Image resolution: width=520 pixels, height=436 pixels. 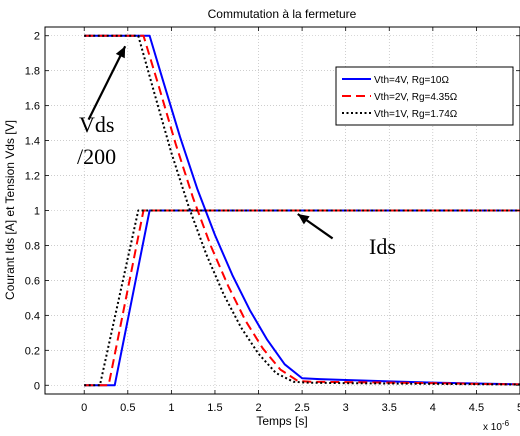 I want to click on x-tick-label: 3.5, so click(x=389, y=408).